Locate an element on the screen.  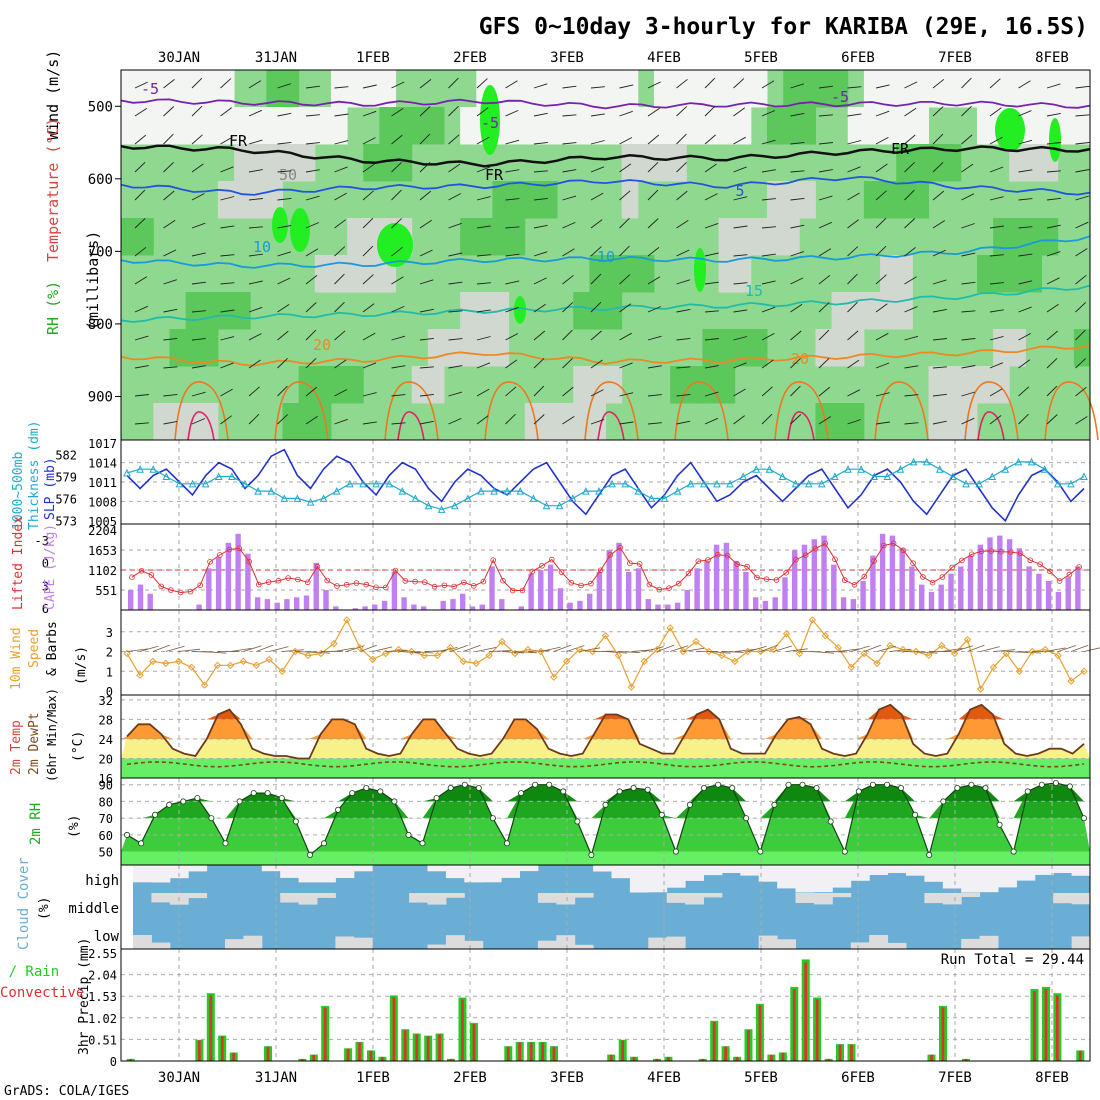
isotherm-label: 10 is located at coordinates (606, 257).